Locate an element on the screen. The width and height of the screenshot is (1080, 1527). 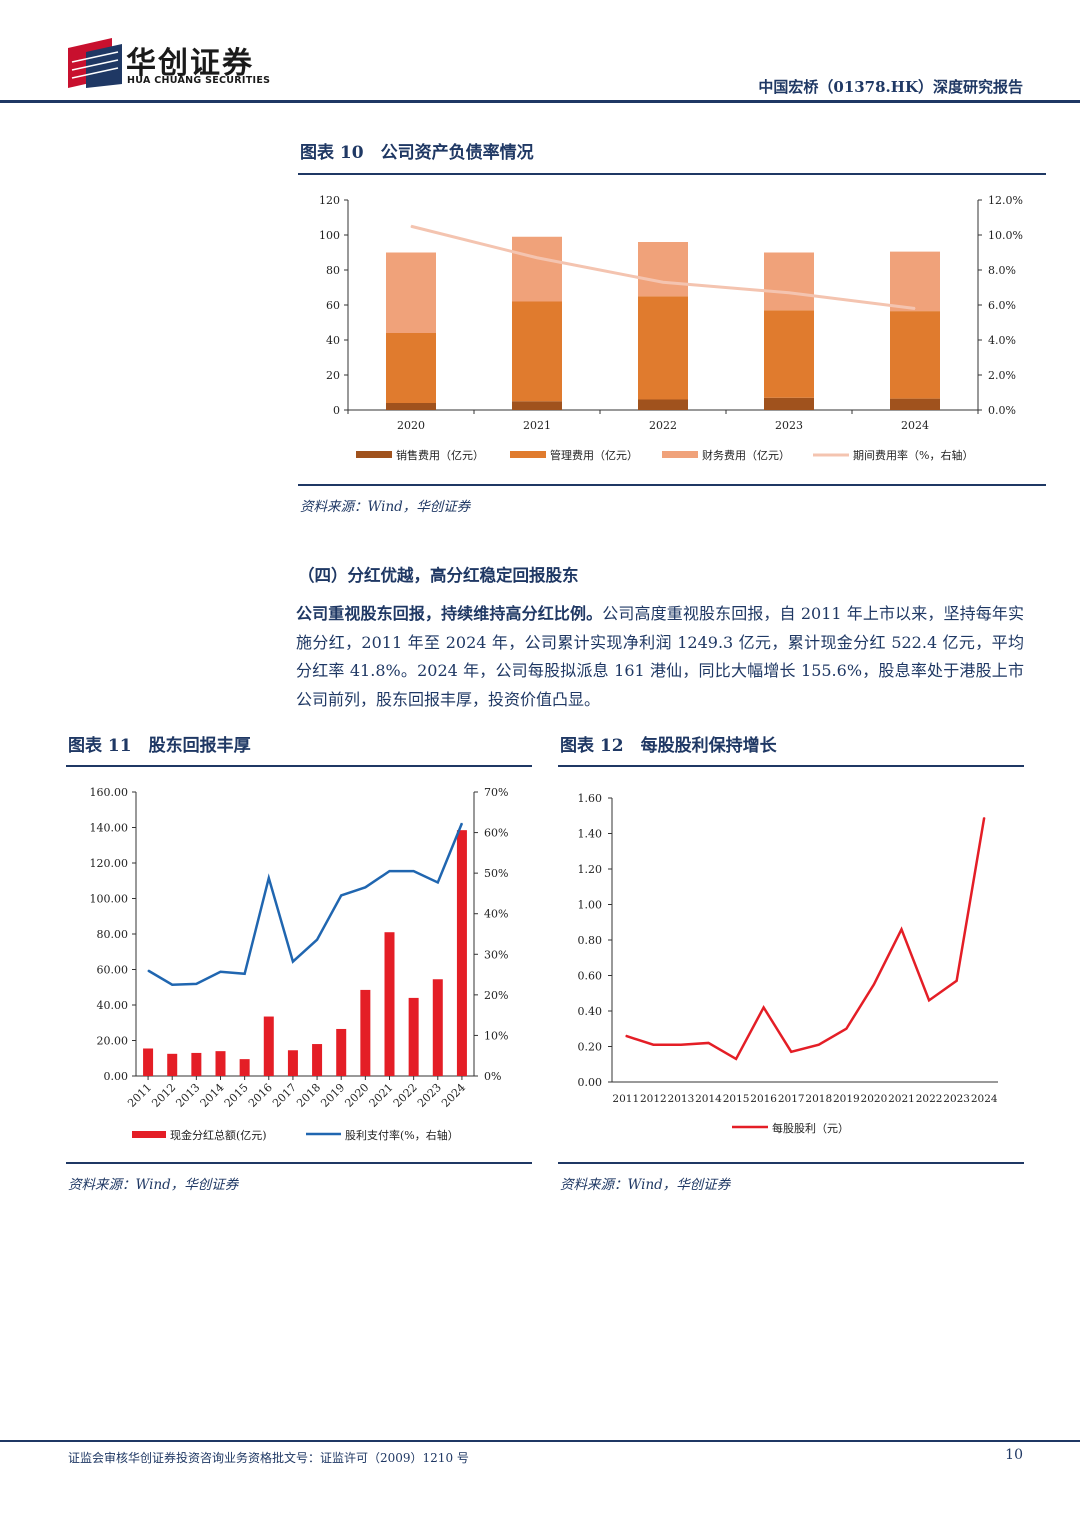
y2-tick-label: 50% is located at coordinates (496, 873).